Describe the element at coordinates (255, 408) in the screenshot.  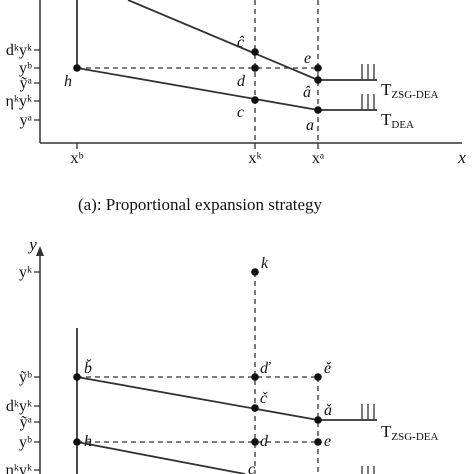
I see `panel-b-point-c-check` at that location.